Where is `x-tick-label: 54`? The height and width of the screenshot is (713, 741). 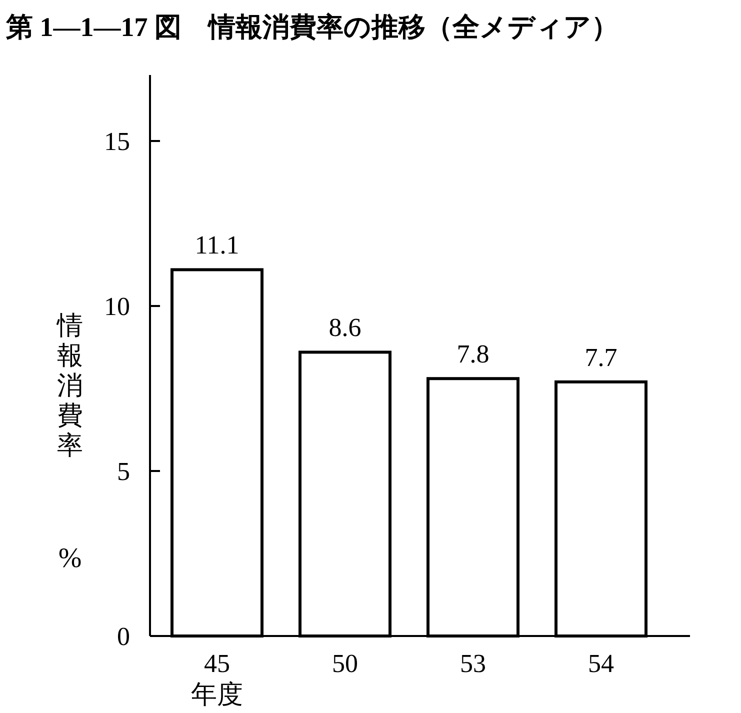
x-tick-label: 54 is located at coordinates (601, 663).